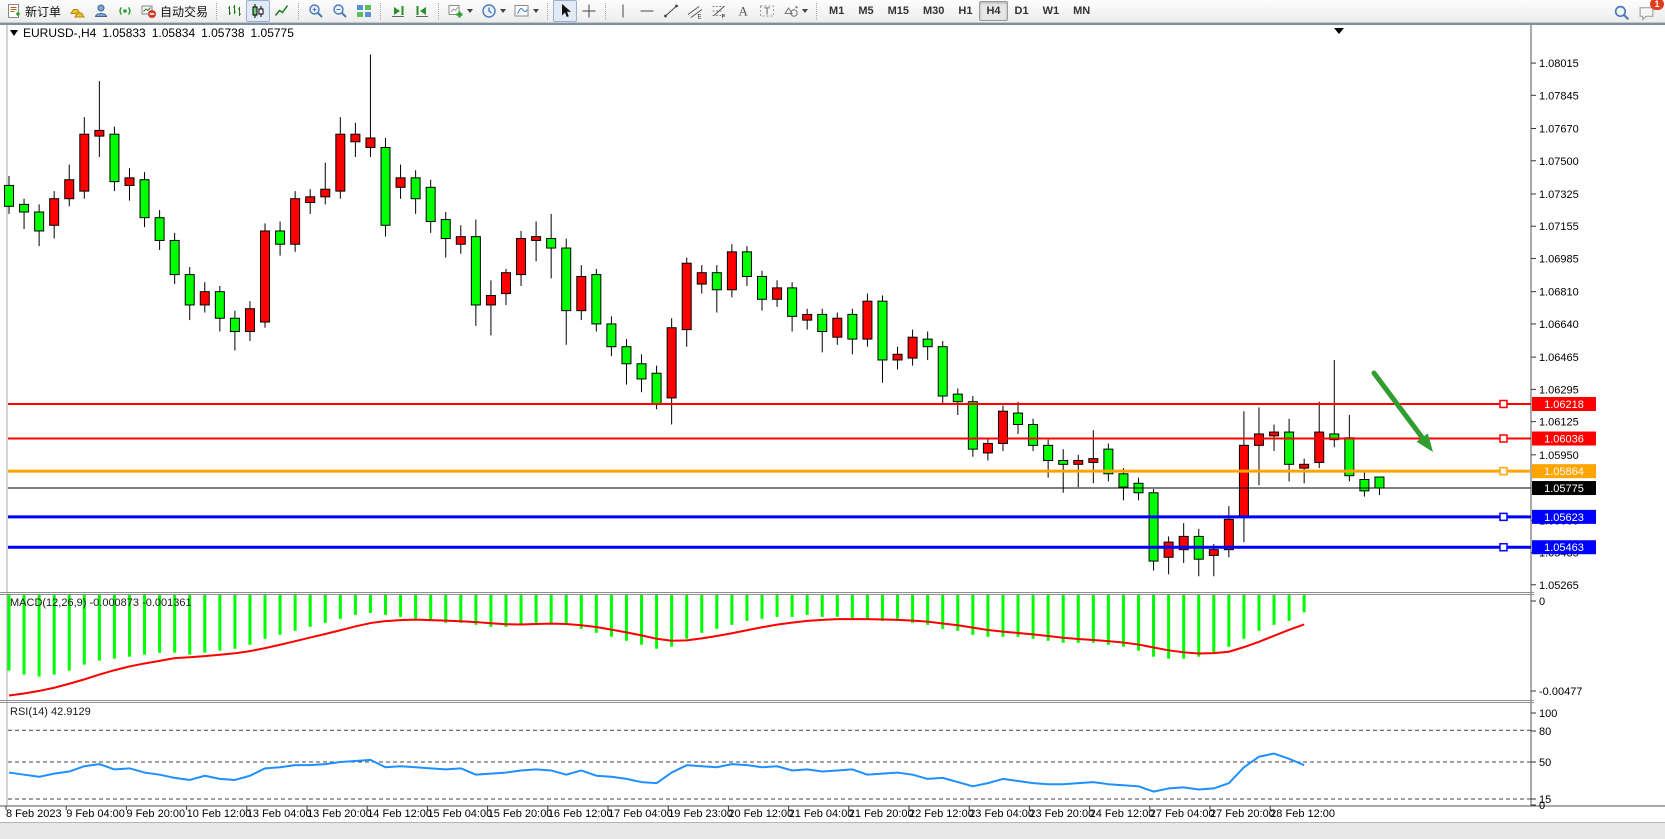 This screenshot has width=1665, height=839. I want to click on gold-icon, so click(77, 13).